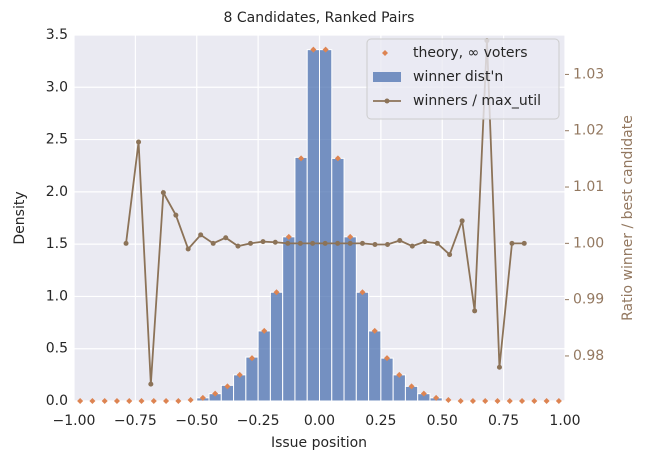 The height and width of the screenshot is (463, 647). What do you see at coordinates (57, 140) in the screenshot?
I see `y-tick-label: 2.5` at bounding box center [57, 140].